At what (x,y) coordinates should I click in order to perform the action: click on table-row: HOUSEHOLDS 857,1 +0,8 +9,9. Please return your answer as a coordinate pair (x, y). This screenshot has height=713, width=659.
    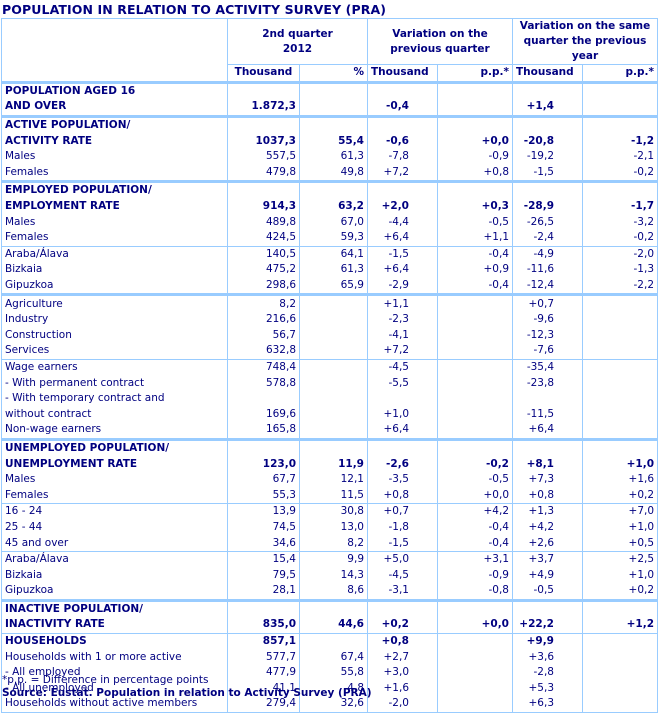
    Looking at the image, I should click on (330, 641).